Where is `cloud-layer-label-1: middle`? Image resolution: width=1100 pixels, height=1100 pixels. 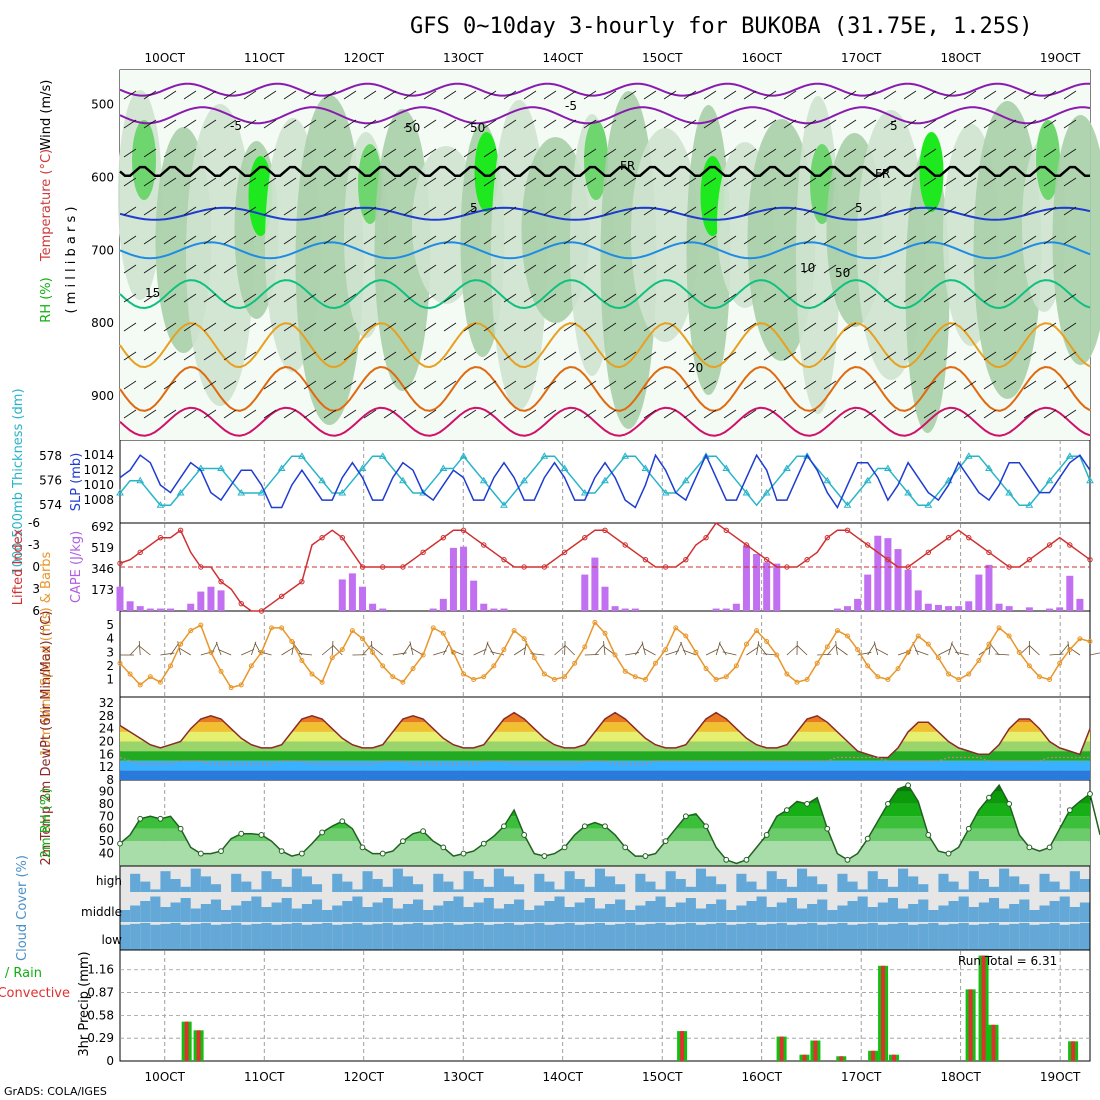
cloud-layer-label-1: middle is located at coordinates (101, 912).